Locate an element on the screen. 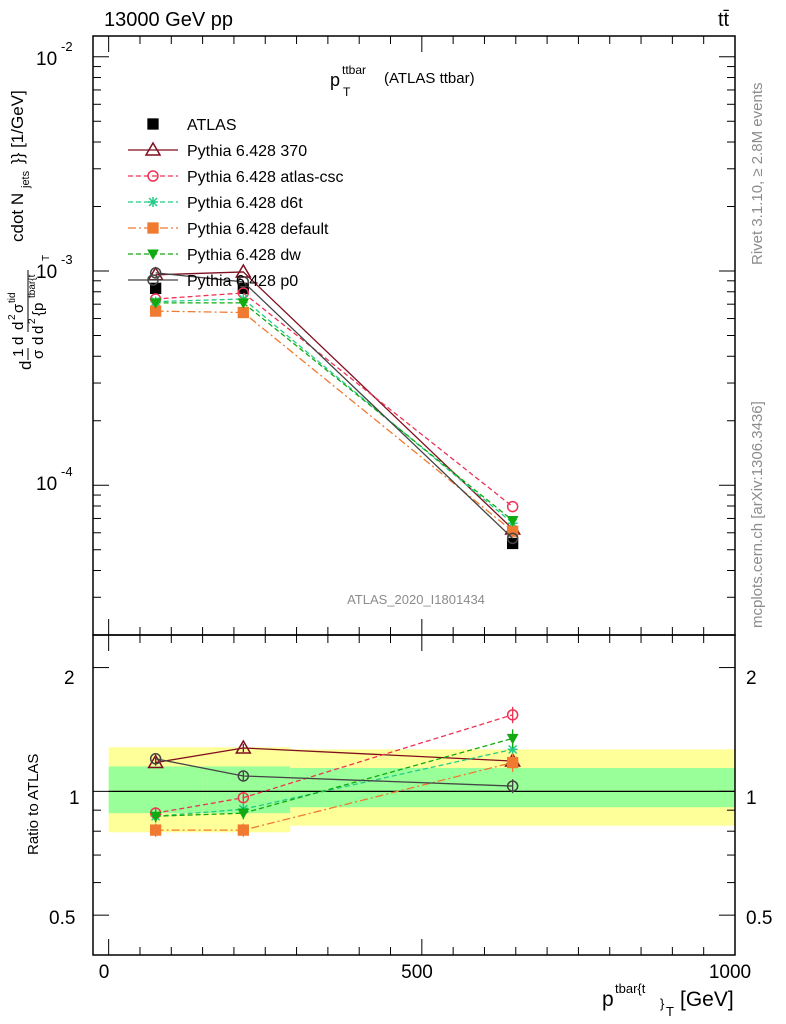 Image resolution: width=786 pixels, height=1024 pixels. ylabel-frac3-num-sup: tid is located at coordinates (12, 297).